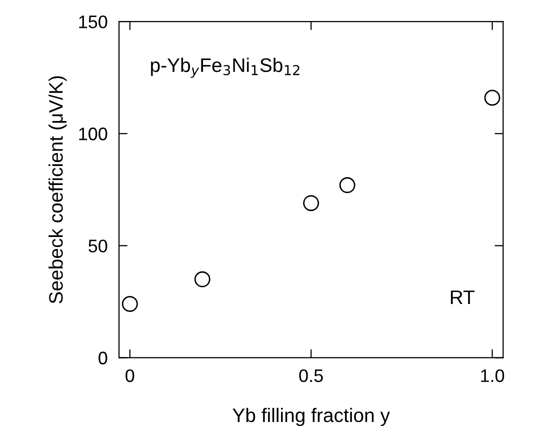  What do you see at coordinates (93, 134) in the screenshot?
I see `y-tick-label: 100` at bounding box center [93, 134].